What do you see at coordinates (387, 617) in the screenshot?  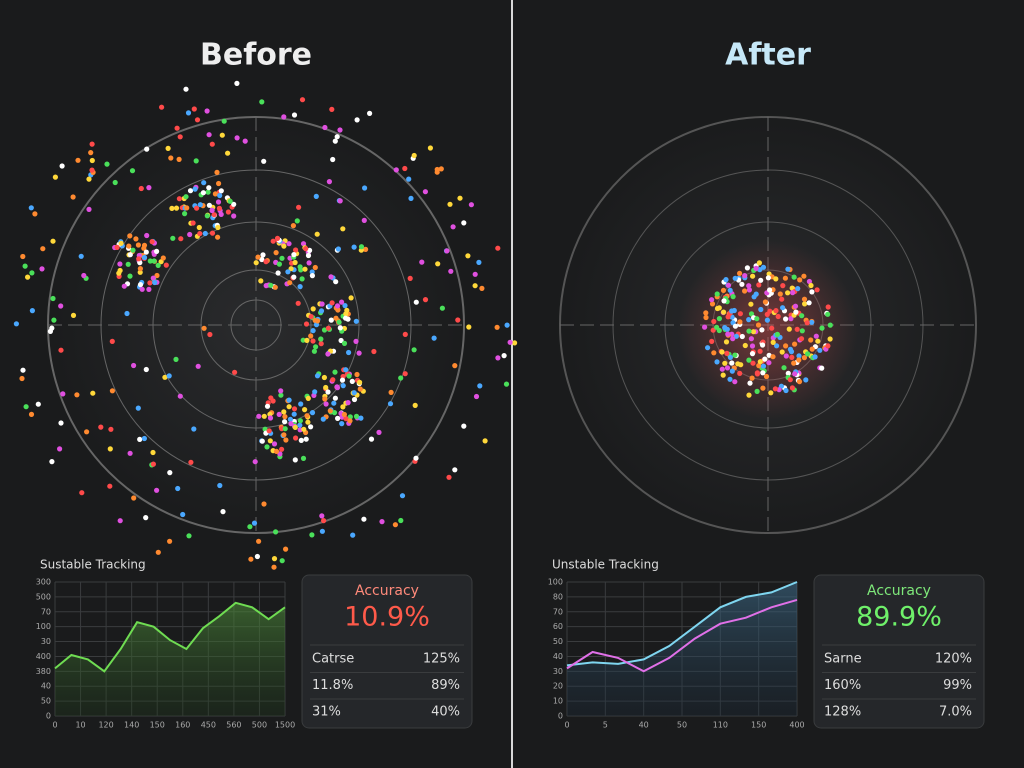 I see `card-value: 10.9%` at bounding box center [387, 617].